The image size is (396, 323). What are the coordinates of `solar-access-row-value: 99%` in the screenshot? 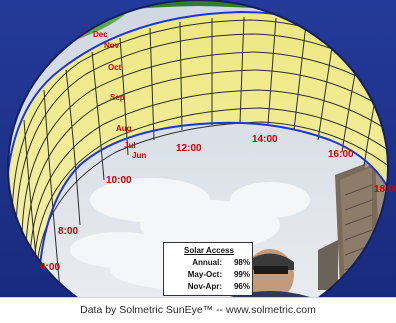 It's located at (241, 274).